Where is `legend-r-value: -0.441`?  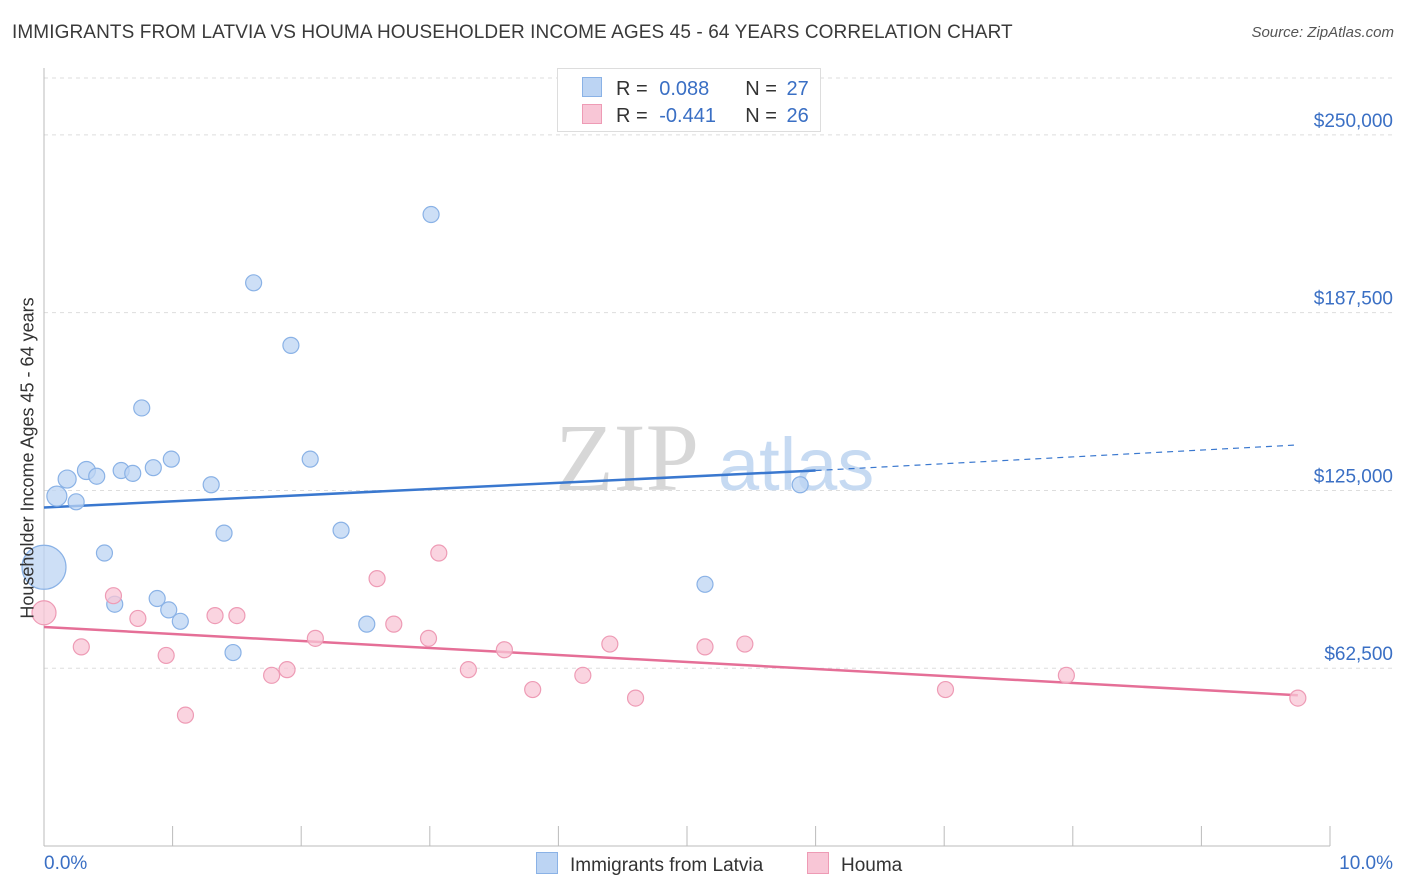 legend-r-value: -0.441 is located at coordinates (687, 116).